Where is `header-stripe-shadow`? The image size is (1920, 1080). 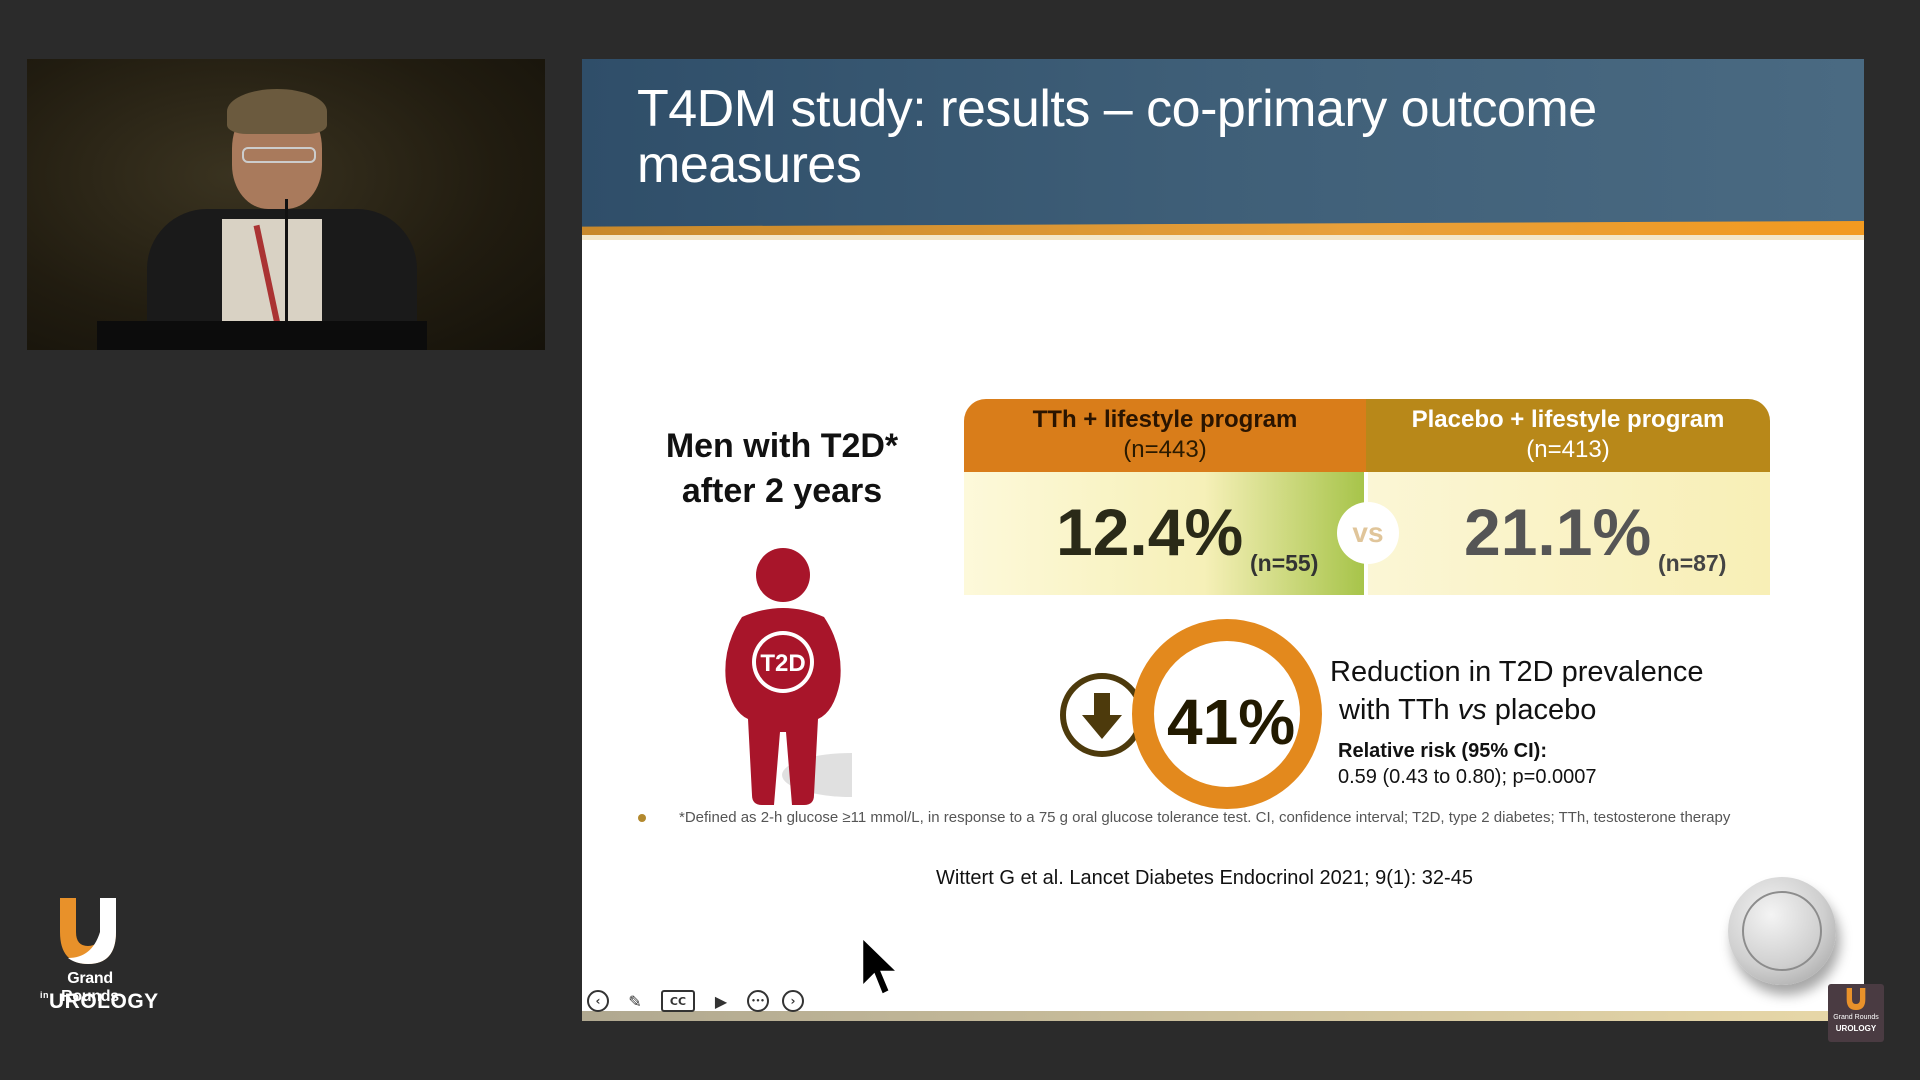 header-stripe-shadow is located at coordinates (1223, 237).